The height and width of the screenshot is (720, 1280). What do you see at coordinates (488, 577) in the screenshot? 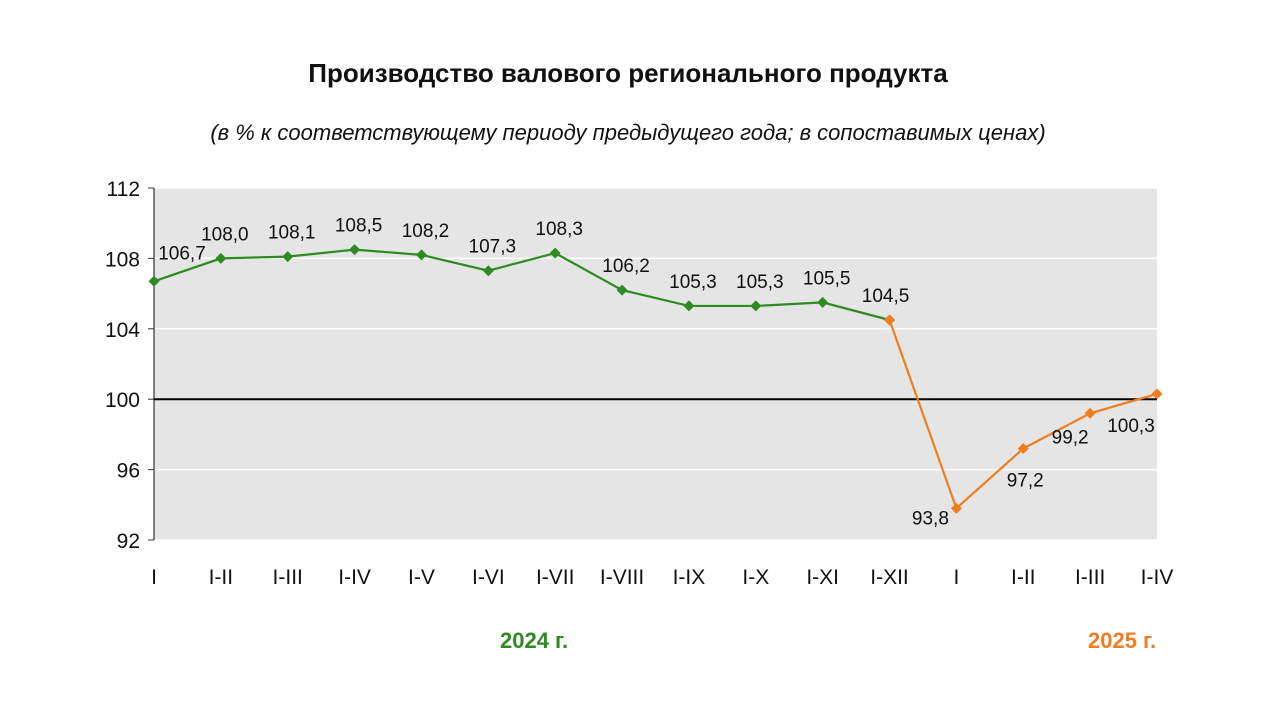
I see `x-tick-label: I-VI` at bounding box center [488, 577].